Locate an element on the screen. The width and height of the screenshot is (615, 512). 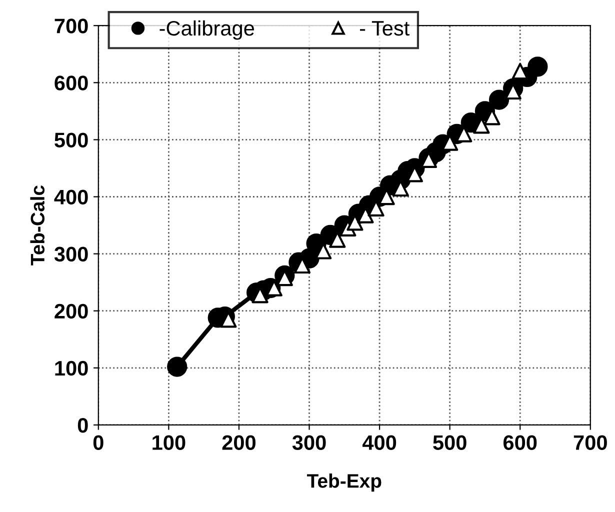
x-tick-label: 0 is located at coordinates (98, 442).